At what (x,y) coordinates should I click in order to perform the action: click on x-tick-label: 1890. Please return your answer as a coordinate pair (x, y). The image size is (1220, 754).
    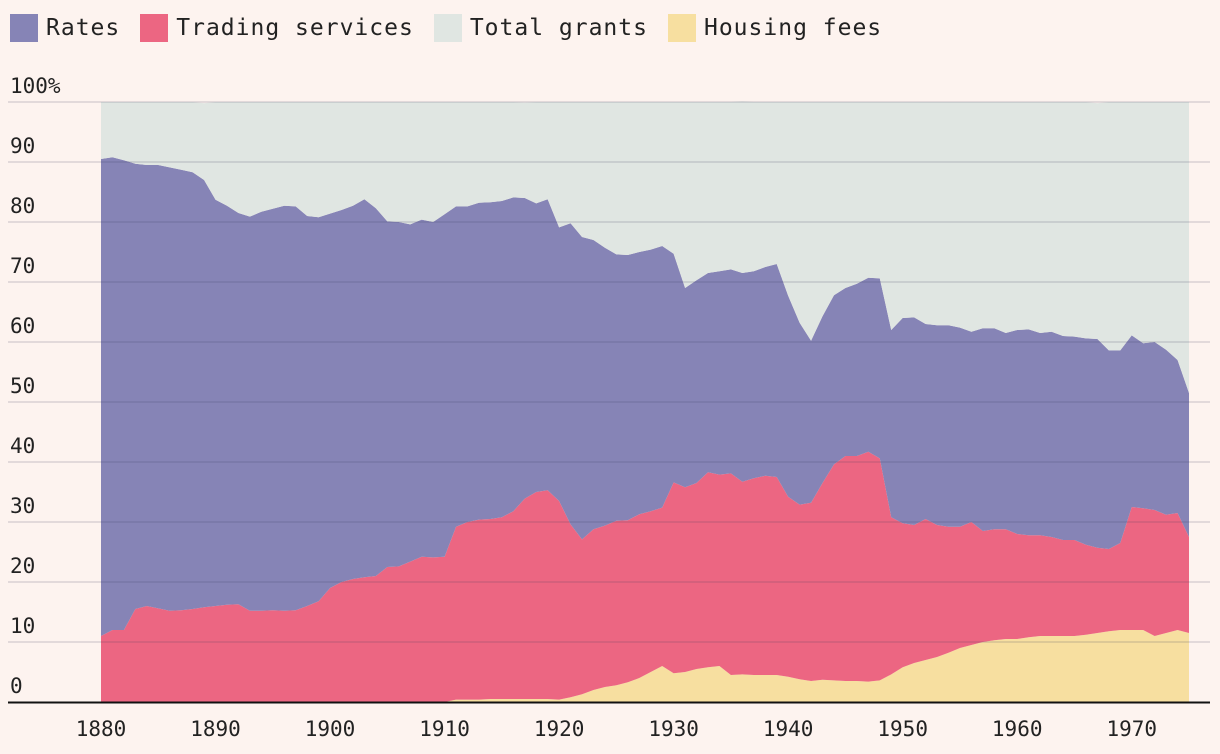
    Looking at the image, I should click on (215, 729).